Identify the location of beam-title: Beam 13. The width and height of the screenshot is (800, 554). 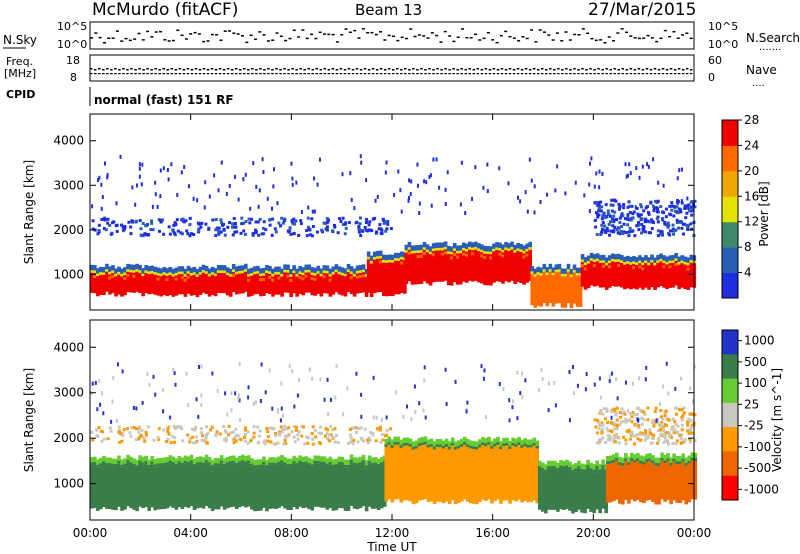
(388, 10).